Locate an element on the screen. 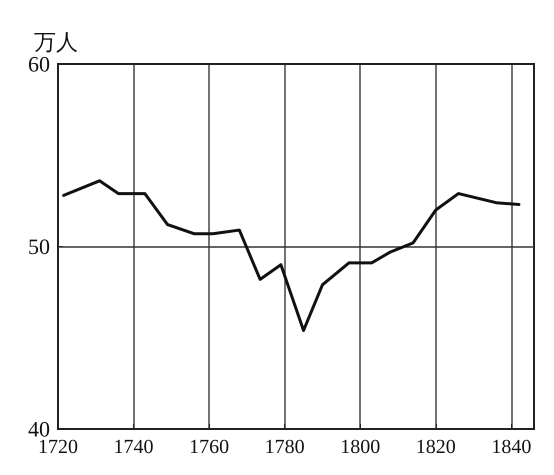 The width and height of the screenshot is (554, 475). x-tick-label: 1820 is located at coordinates (436, 447).